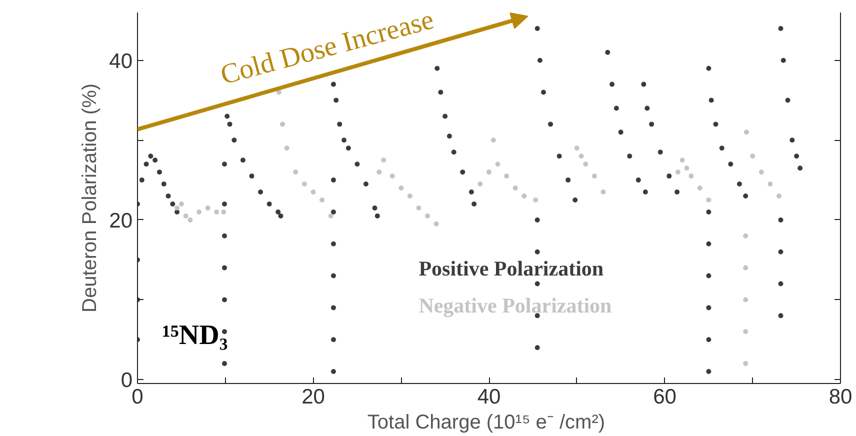  Describe the element at coordinates (327, 48) in the screenshot. I see `annotation: Cold Dose Increase` at that location.